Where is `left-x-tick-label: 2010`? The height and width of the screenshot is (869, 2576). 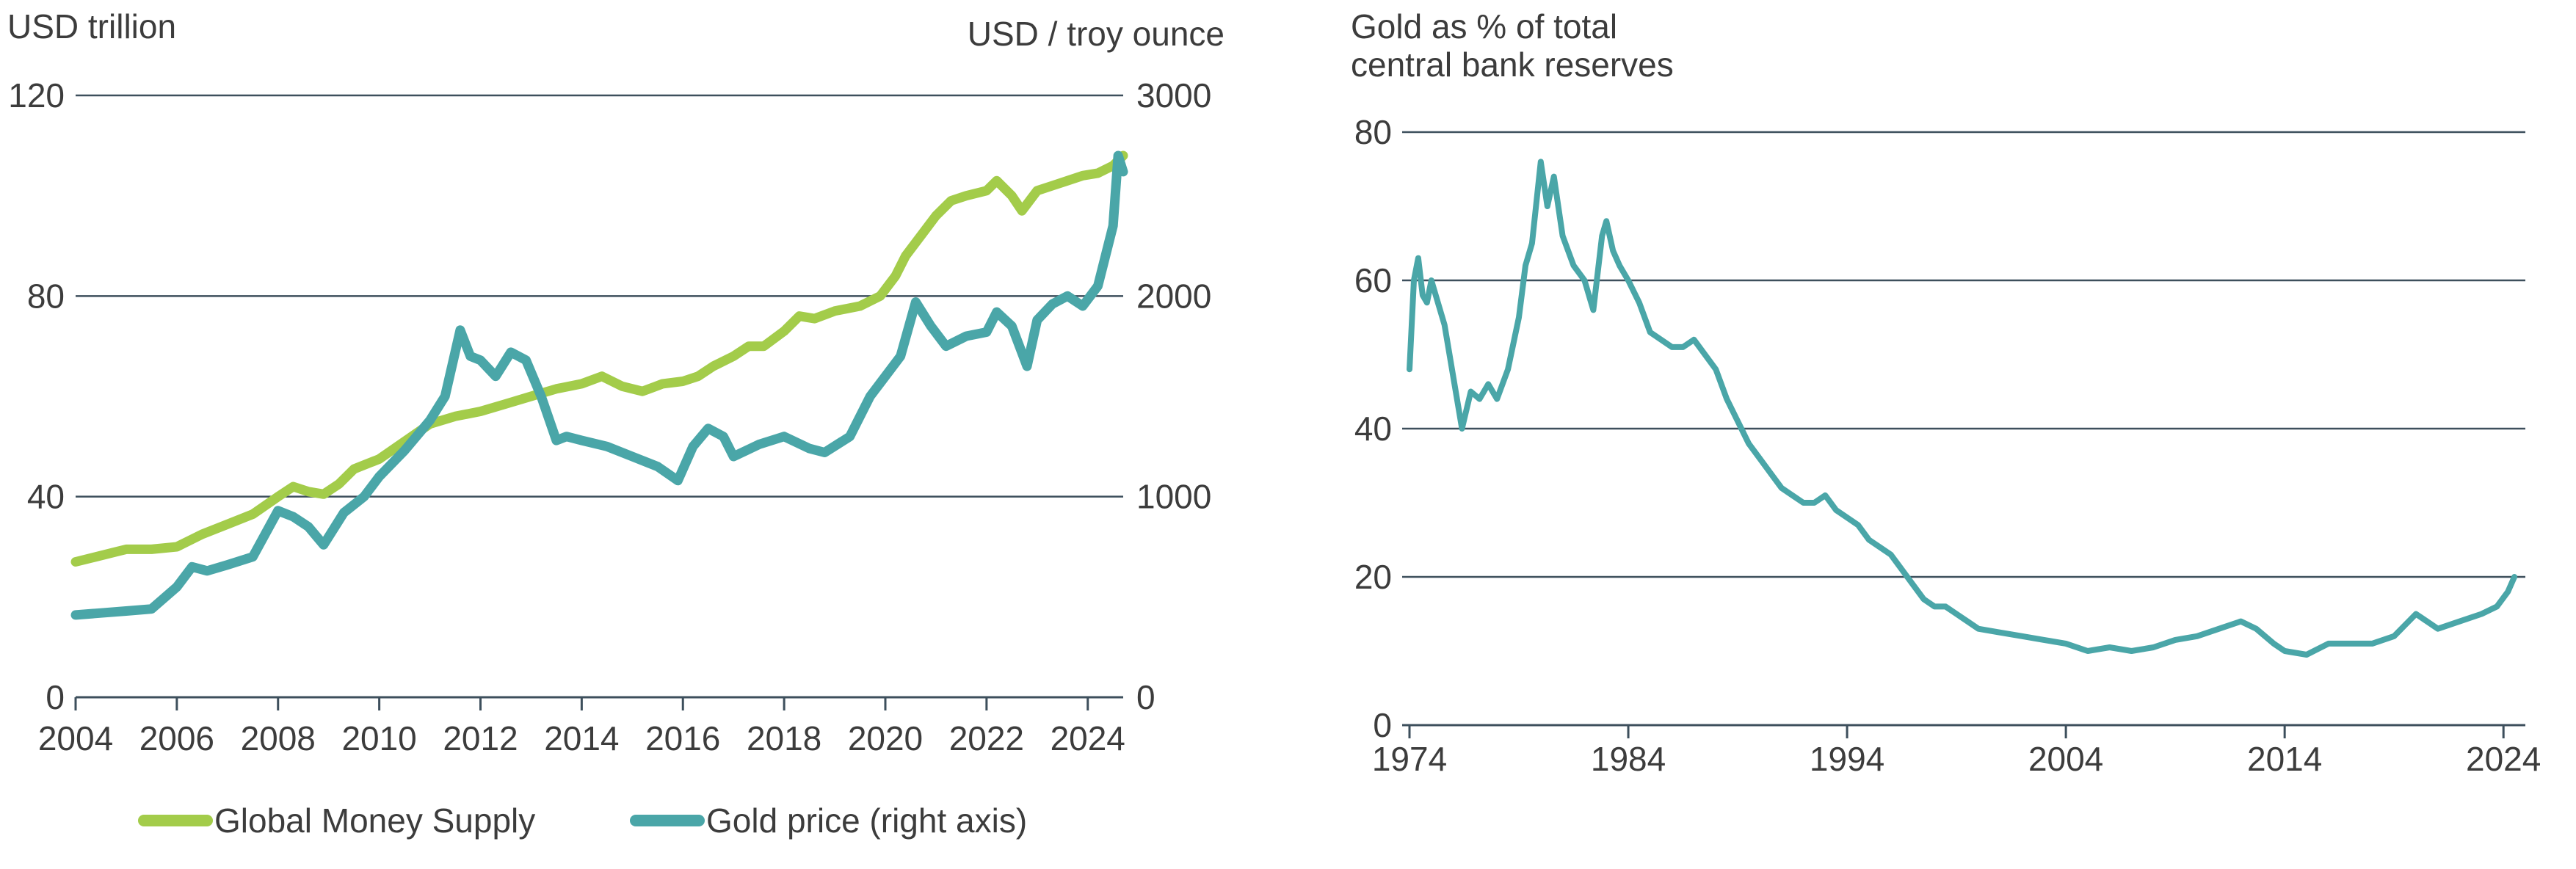
left-x-tick-label: 2010 is located at coordinates (379, 738).